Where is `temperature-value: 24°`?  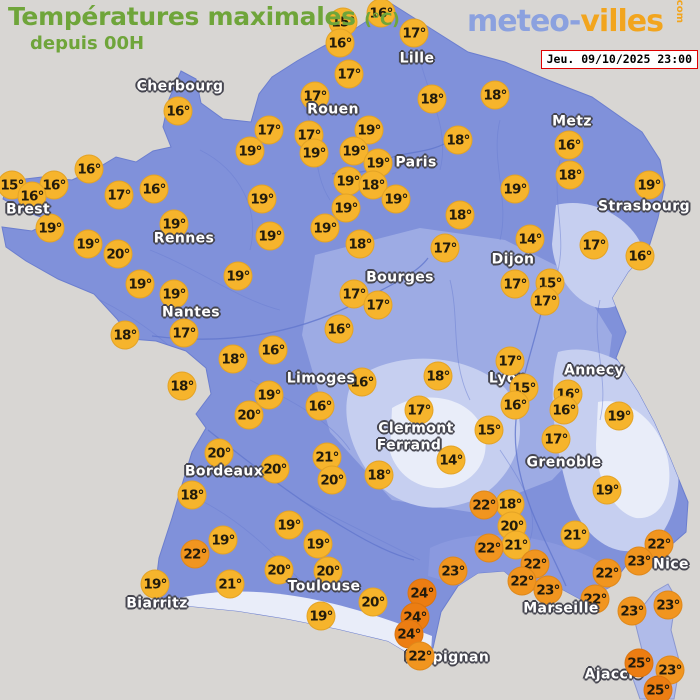 temperature-value: 24° is located at coordinates (409, 634).